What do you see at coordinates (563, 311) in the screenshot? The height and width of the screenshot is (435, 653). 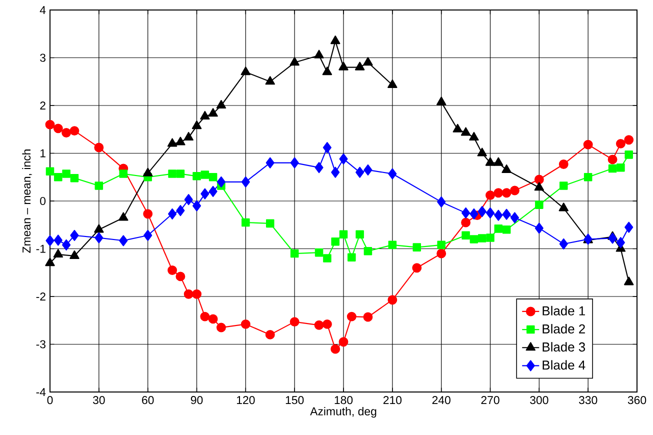 I see `legend-label: Blade 1` at bounding box center [563, 311].